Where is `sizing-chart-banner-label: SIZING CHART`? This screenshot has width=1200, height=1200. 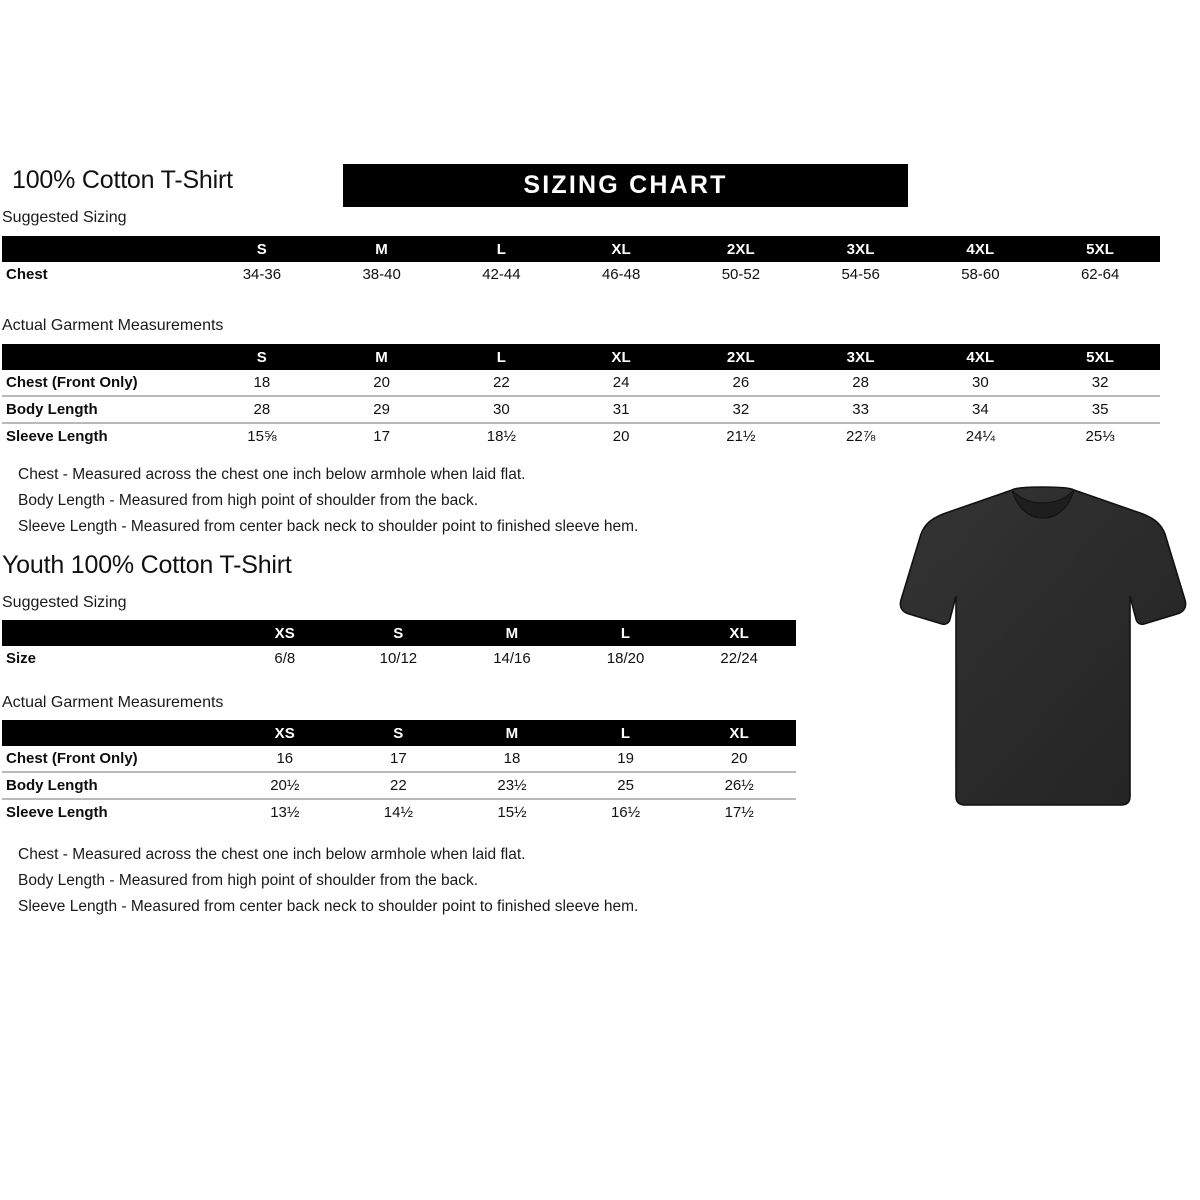
sizing-chart-banner-label: SIZING CHART is located at coordinates (625, 185).